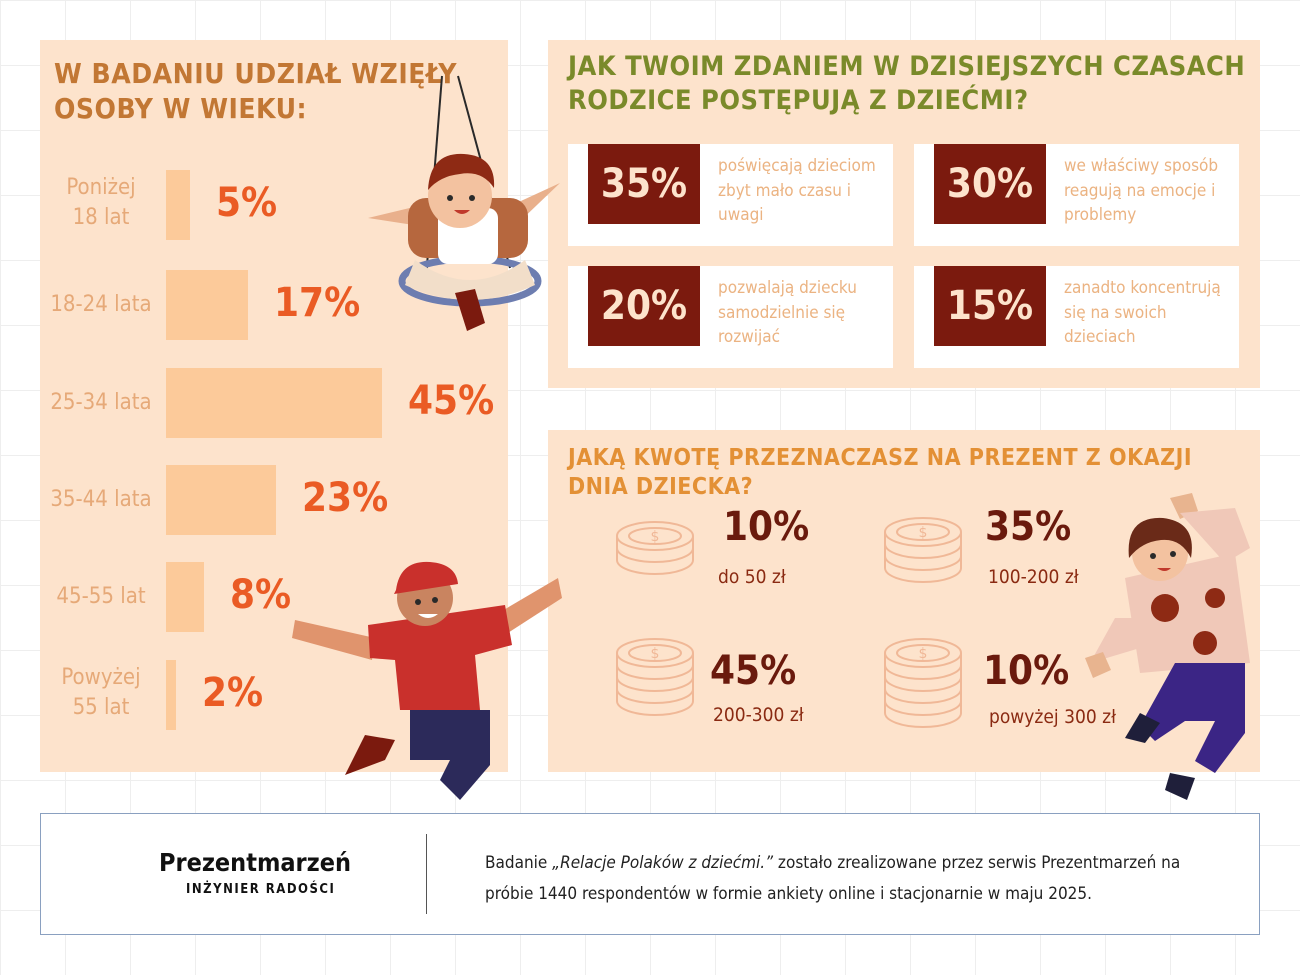  I want to click on age-value-label: 23%, so click(345, 498).